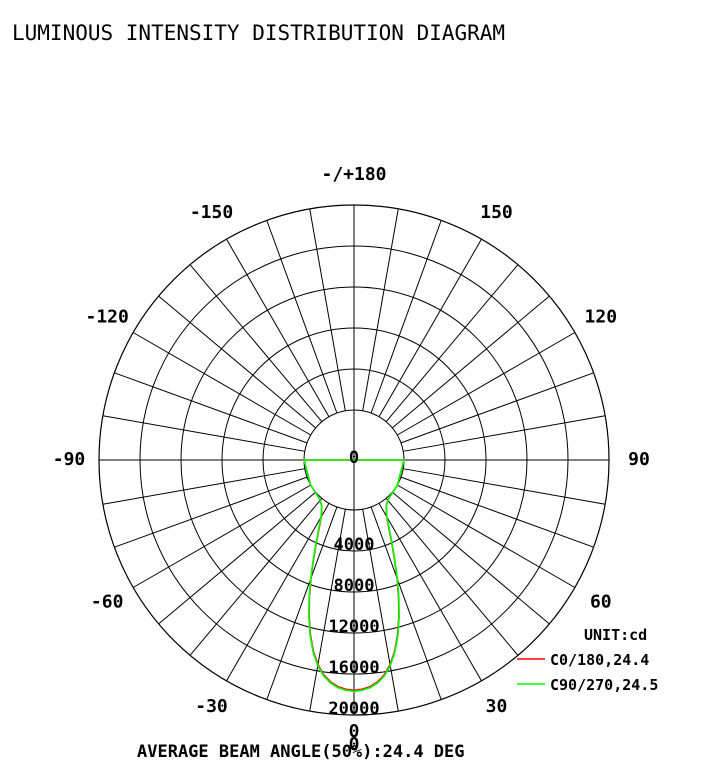 Image resolution: width=719 pixels, height=773 pixels. Describe the element at coordinates (211, 706) in the screenshot. I see `angle-label: -30` at that location.